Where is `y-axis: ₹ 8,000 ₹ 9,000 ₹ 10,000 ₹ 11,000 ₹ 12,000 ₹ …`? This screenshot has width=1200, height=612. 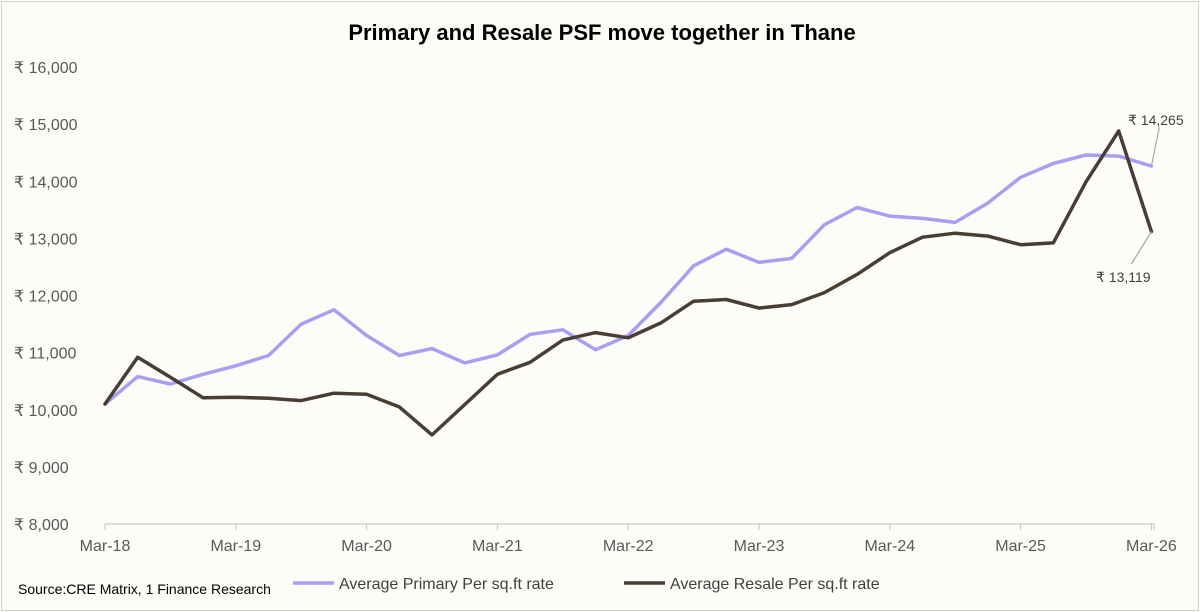 y-axis: ₹ 8,000 ₹ 9,000 ₹ 10,000 ₹ 11,000 ₹ 12,000 ₹ … is located at coordinates (46, 297).